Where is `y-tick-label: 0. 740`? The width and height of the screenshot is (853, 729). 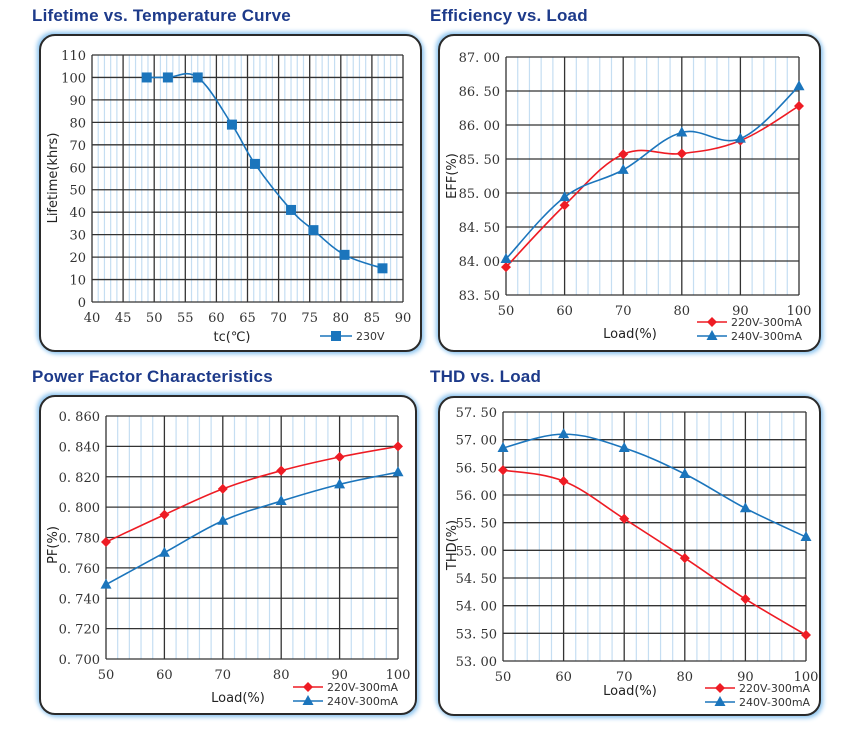
y-tick-label: 0. 740 is located at coordinates (79, 599).